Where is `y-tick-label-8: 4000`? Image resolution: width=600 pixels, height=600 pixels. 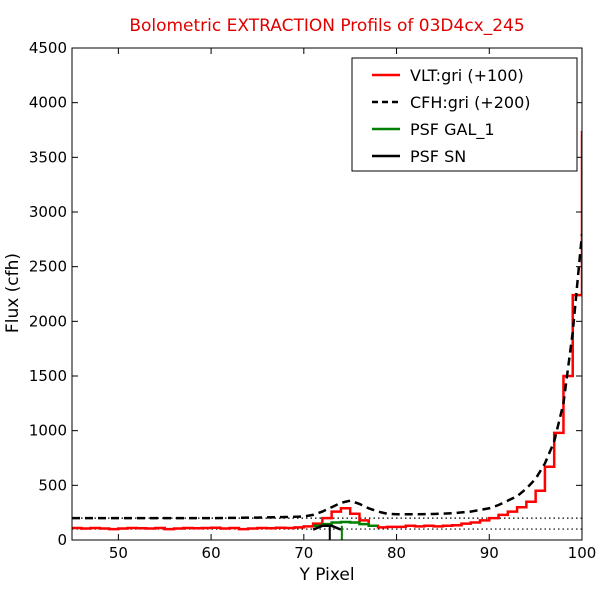
y-tick-label-8: 4000 is located at coordinates (48, 103).